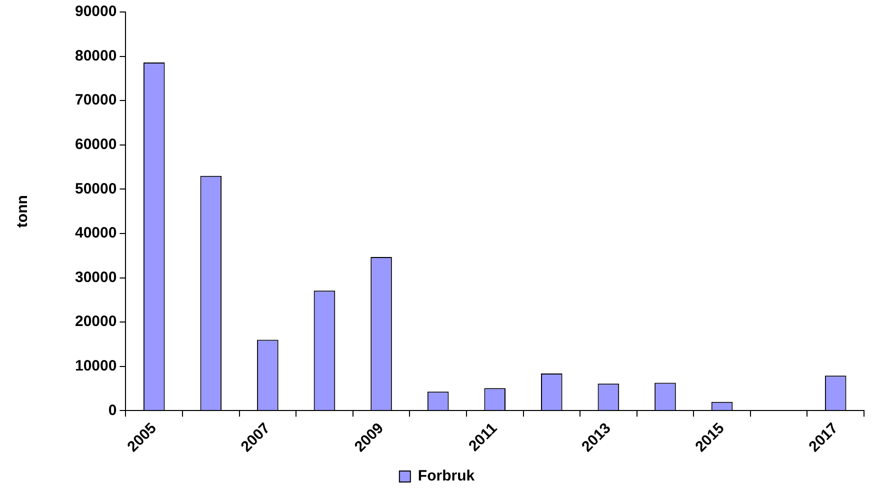  What do you see at coordinates (95, 55) in the screenshot?
I see `y-tick-label: 80000` at bounding box center [95, 55].